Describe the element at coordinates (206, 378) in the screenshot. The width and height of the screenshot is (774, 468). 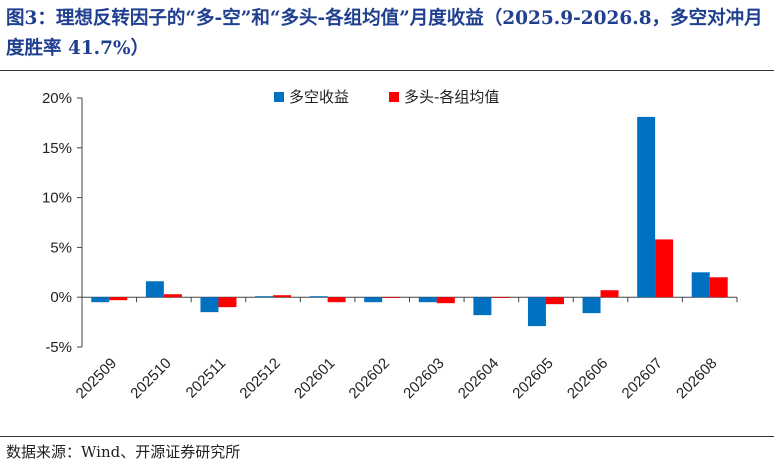
I see `x-tick-label: 202511` at that location.